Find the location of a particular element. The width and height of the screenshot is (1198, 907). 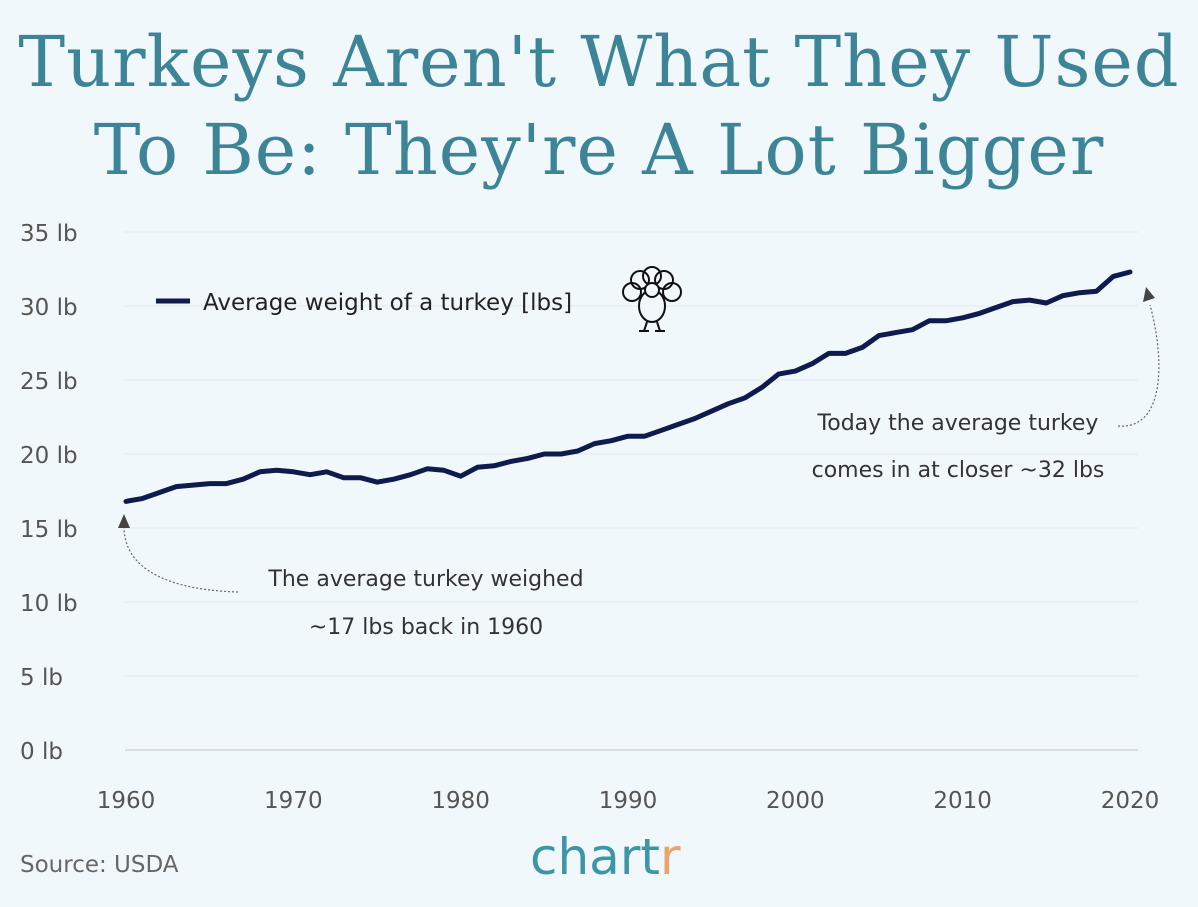

y-tick-label: 20 lb is located at coordinates (49, 456).